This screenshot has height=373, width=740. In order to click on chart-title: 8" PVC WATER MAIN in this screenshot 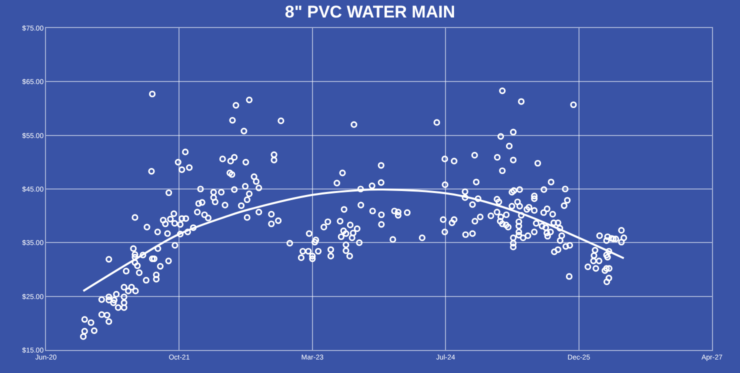, I will do `click(370, 12)`.